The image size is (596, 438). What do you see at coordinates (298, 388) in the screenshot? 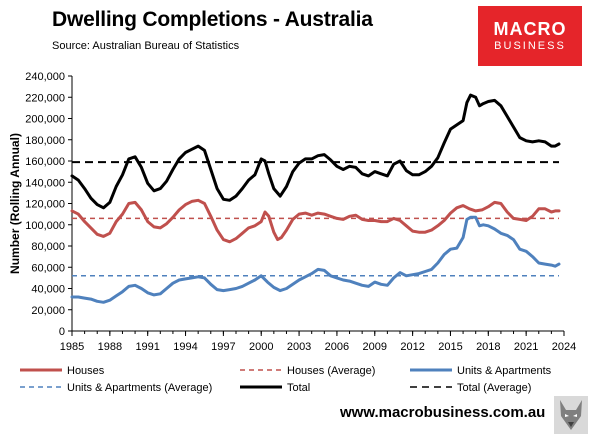
I see `legend-label-total: Total` at bounding box center [298, 388].